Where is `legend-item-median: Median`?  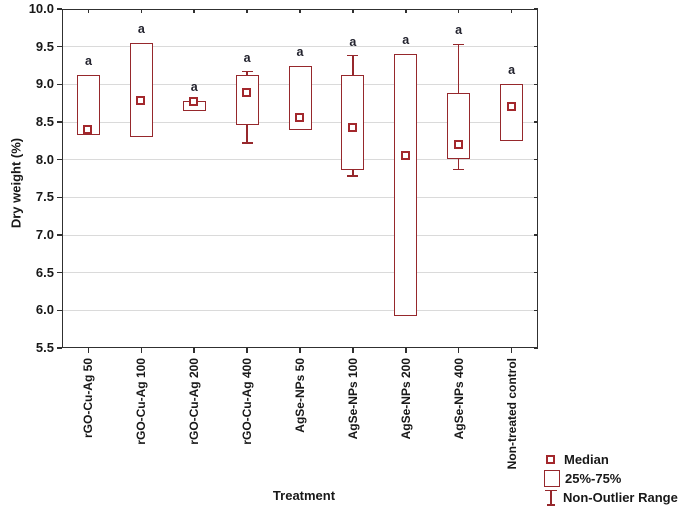 legend-item-median: Median is located at coordinates (610, 459).